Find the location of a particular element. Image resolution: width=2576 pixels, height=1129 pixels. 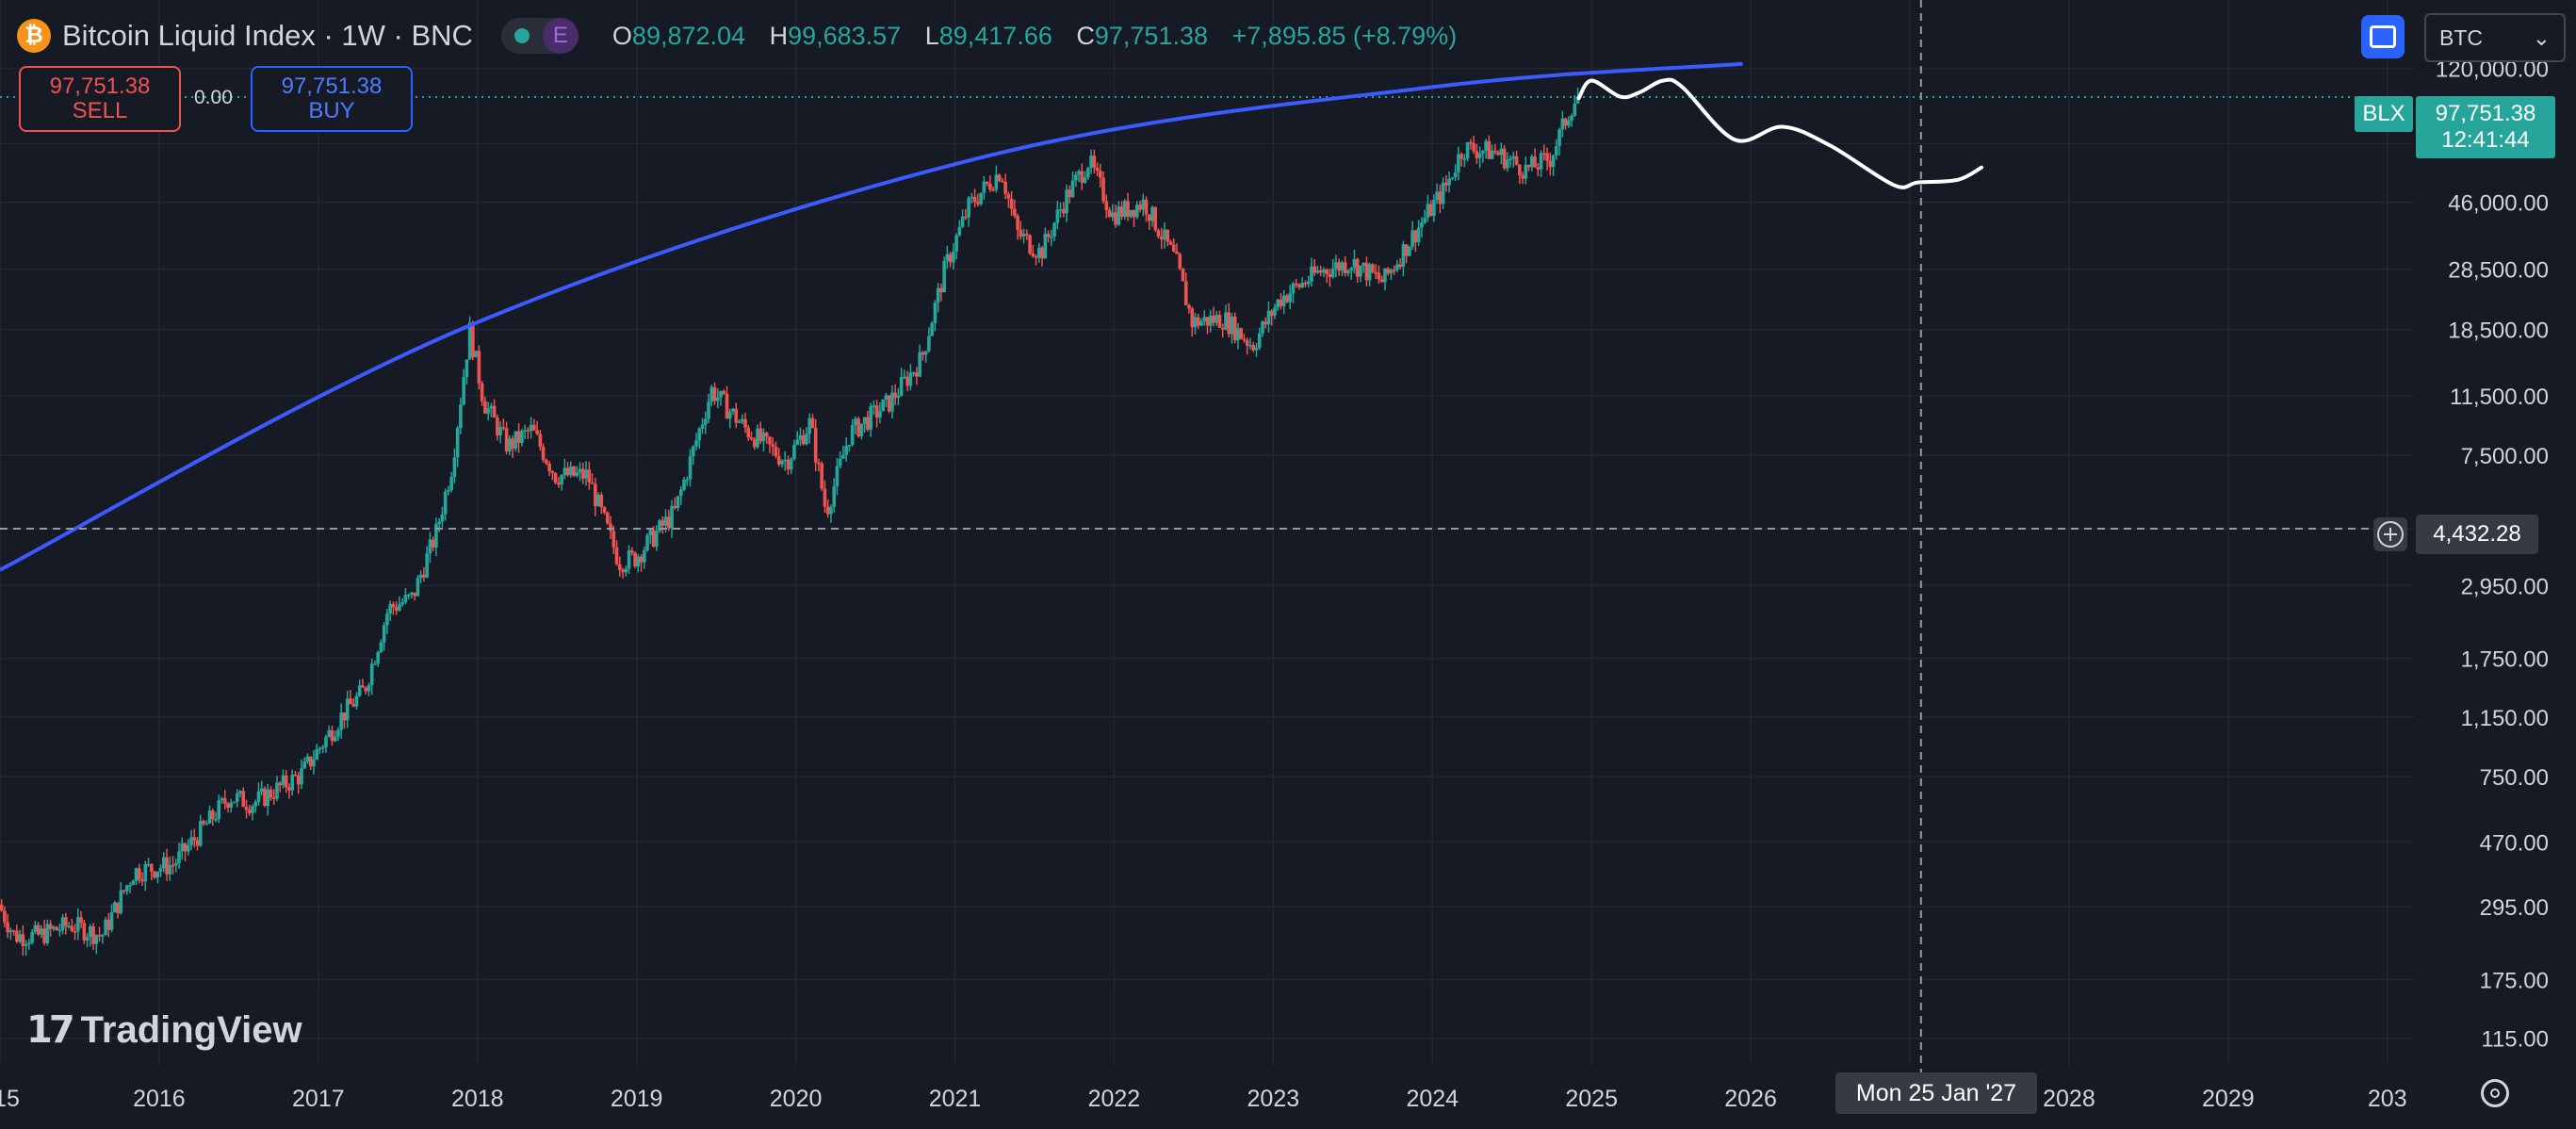

projection-drawing is located at coordinates (1780, 133).